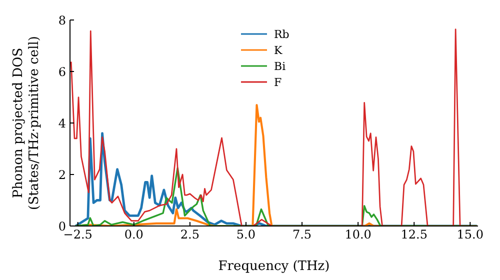  I want to click on y-tick-label: 0, so click(62, 226).